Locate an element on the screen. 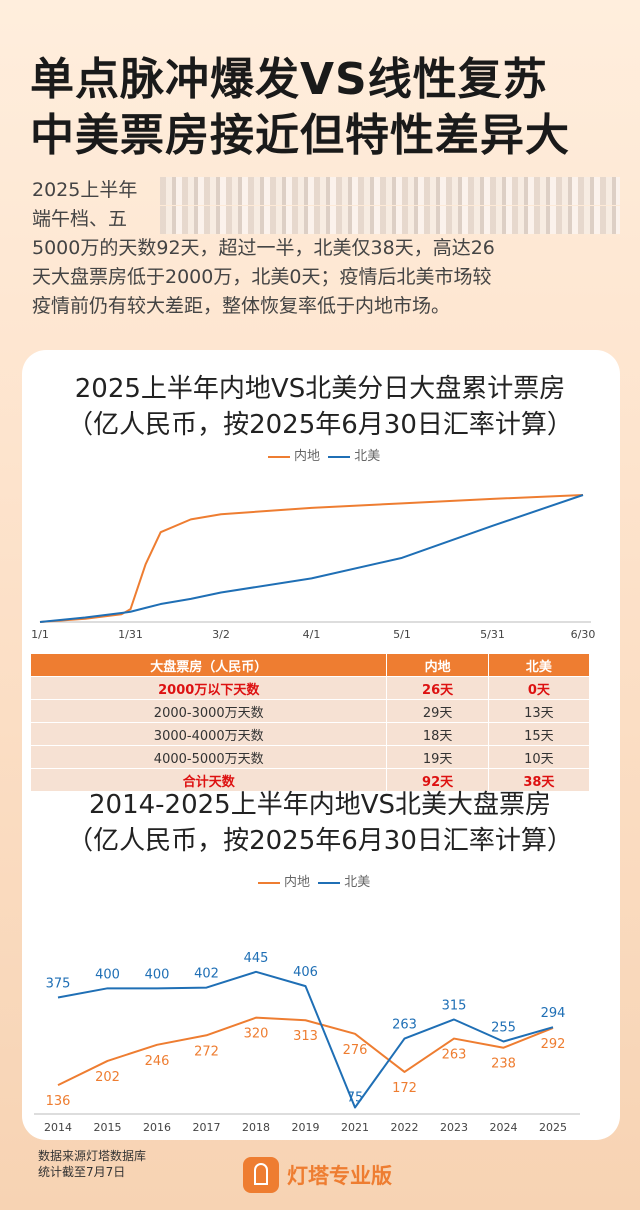 The width and height of the screenshot is (640, 1210). cumulative-box-office-chart: 1/1 1/31 3/2 4/1 5/1 5/31 6/30 is located at coordinates (313, 567).